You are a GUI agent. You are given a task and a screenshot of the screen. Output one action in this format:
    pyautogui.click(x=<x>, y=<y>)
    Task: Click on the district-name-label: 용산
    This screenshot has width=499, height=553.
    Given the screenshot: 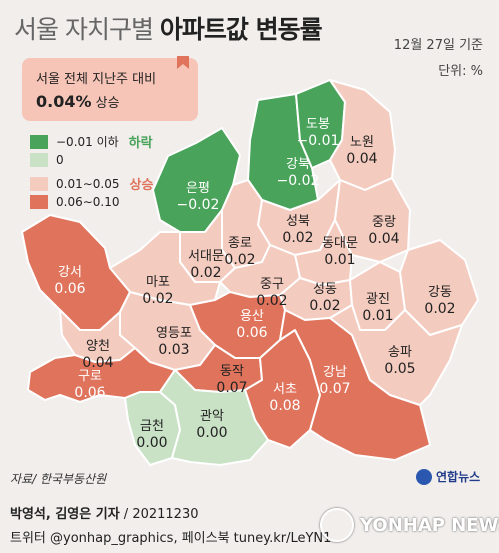 What is the action you would take?
    pyautogui.click(x=252, y=316)
    